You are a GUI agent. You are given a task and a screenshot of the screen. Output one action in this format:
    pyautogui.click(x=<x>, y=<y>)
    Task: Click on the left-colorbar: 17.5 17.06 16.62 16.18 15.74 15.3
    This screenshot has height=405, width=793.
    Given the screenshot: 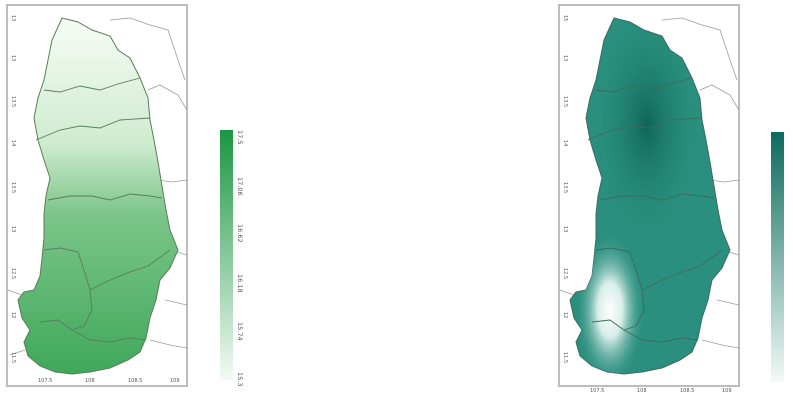 What is the action you would take?
    pyautogui.click(x=232, y=258)
    